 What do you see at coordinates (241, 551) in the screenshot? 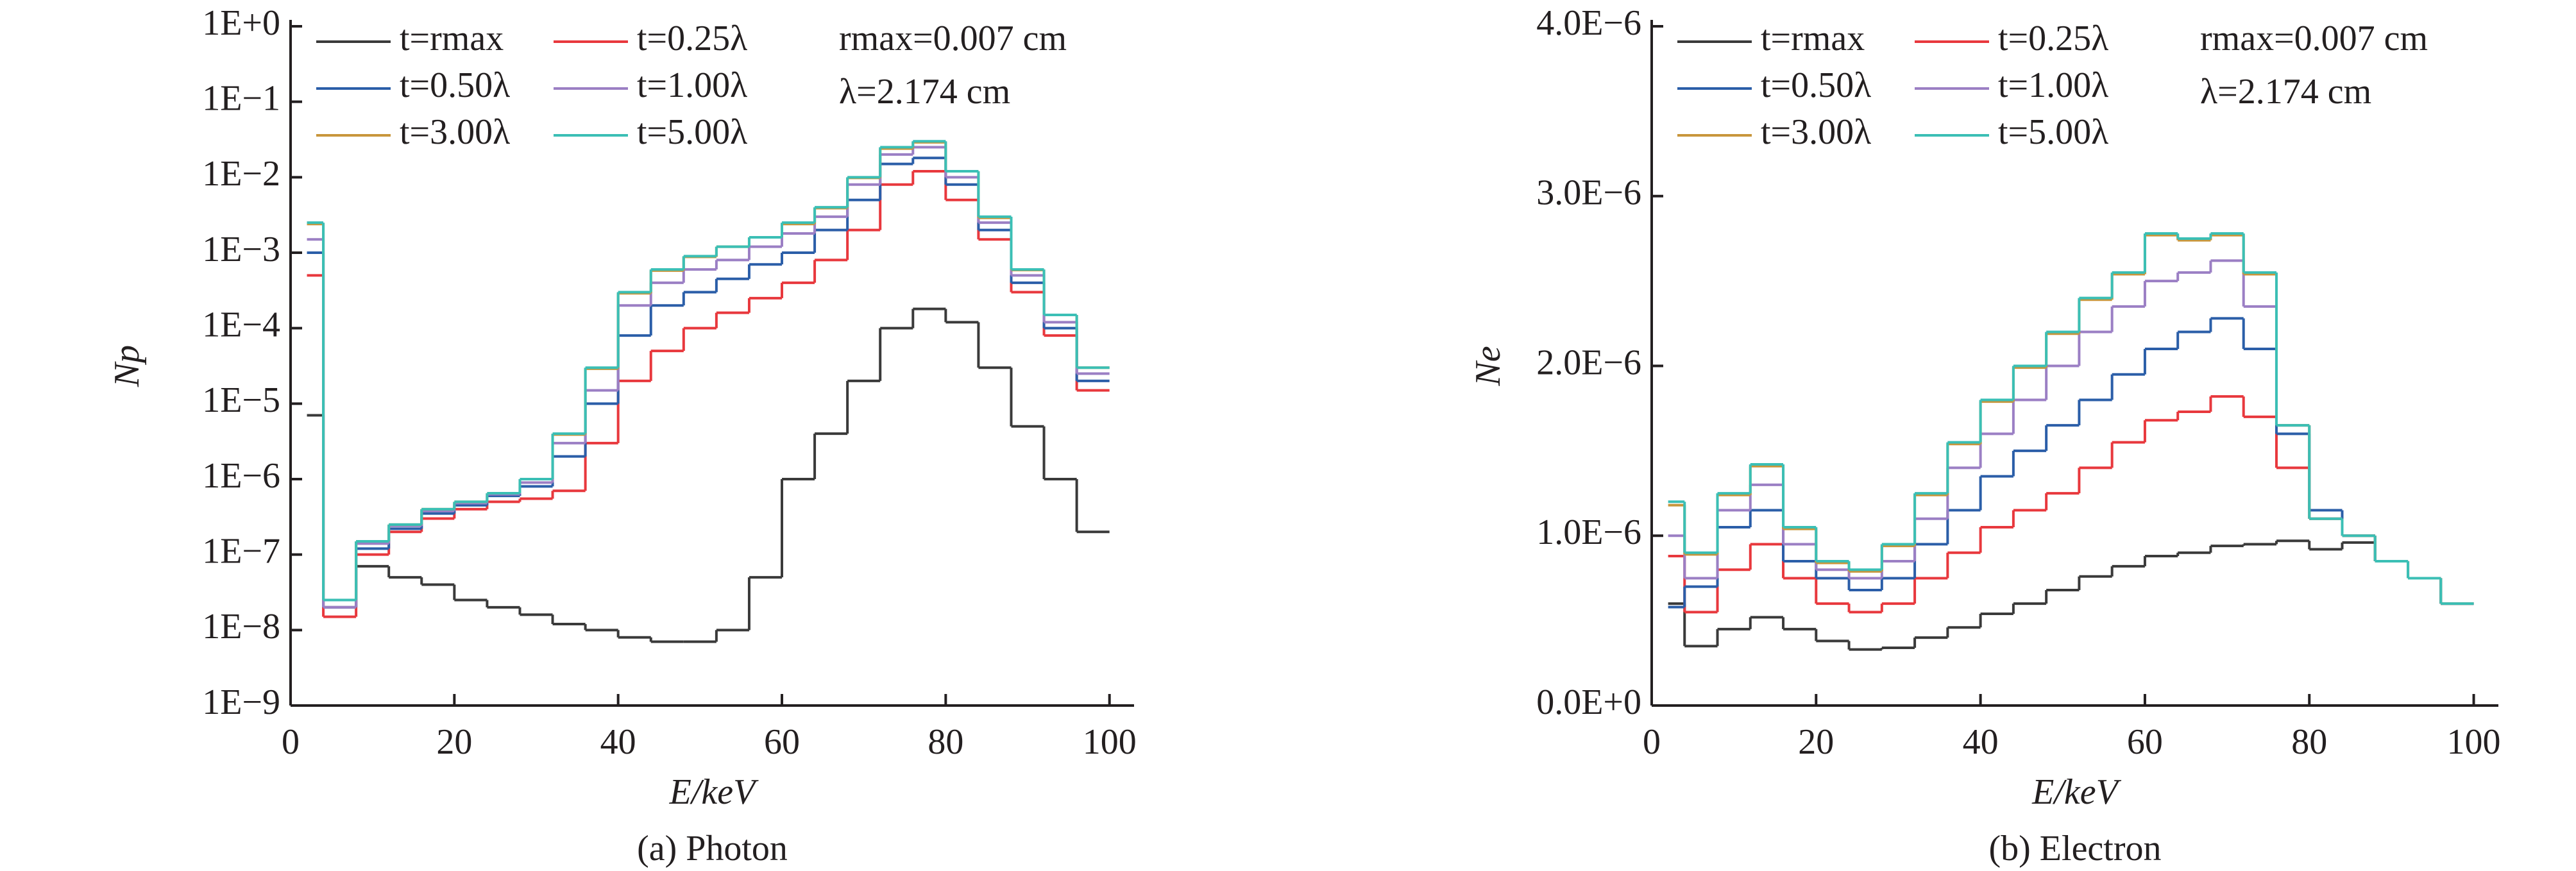
I see `y-tick-label: 1E−7` at bounding box center [241, 551].